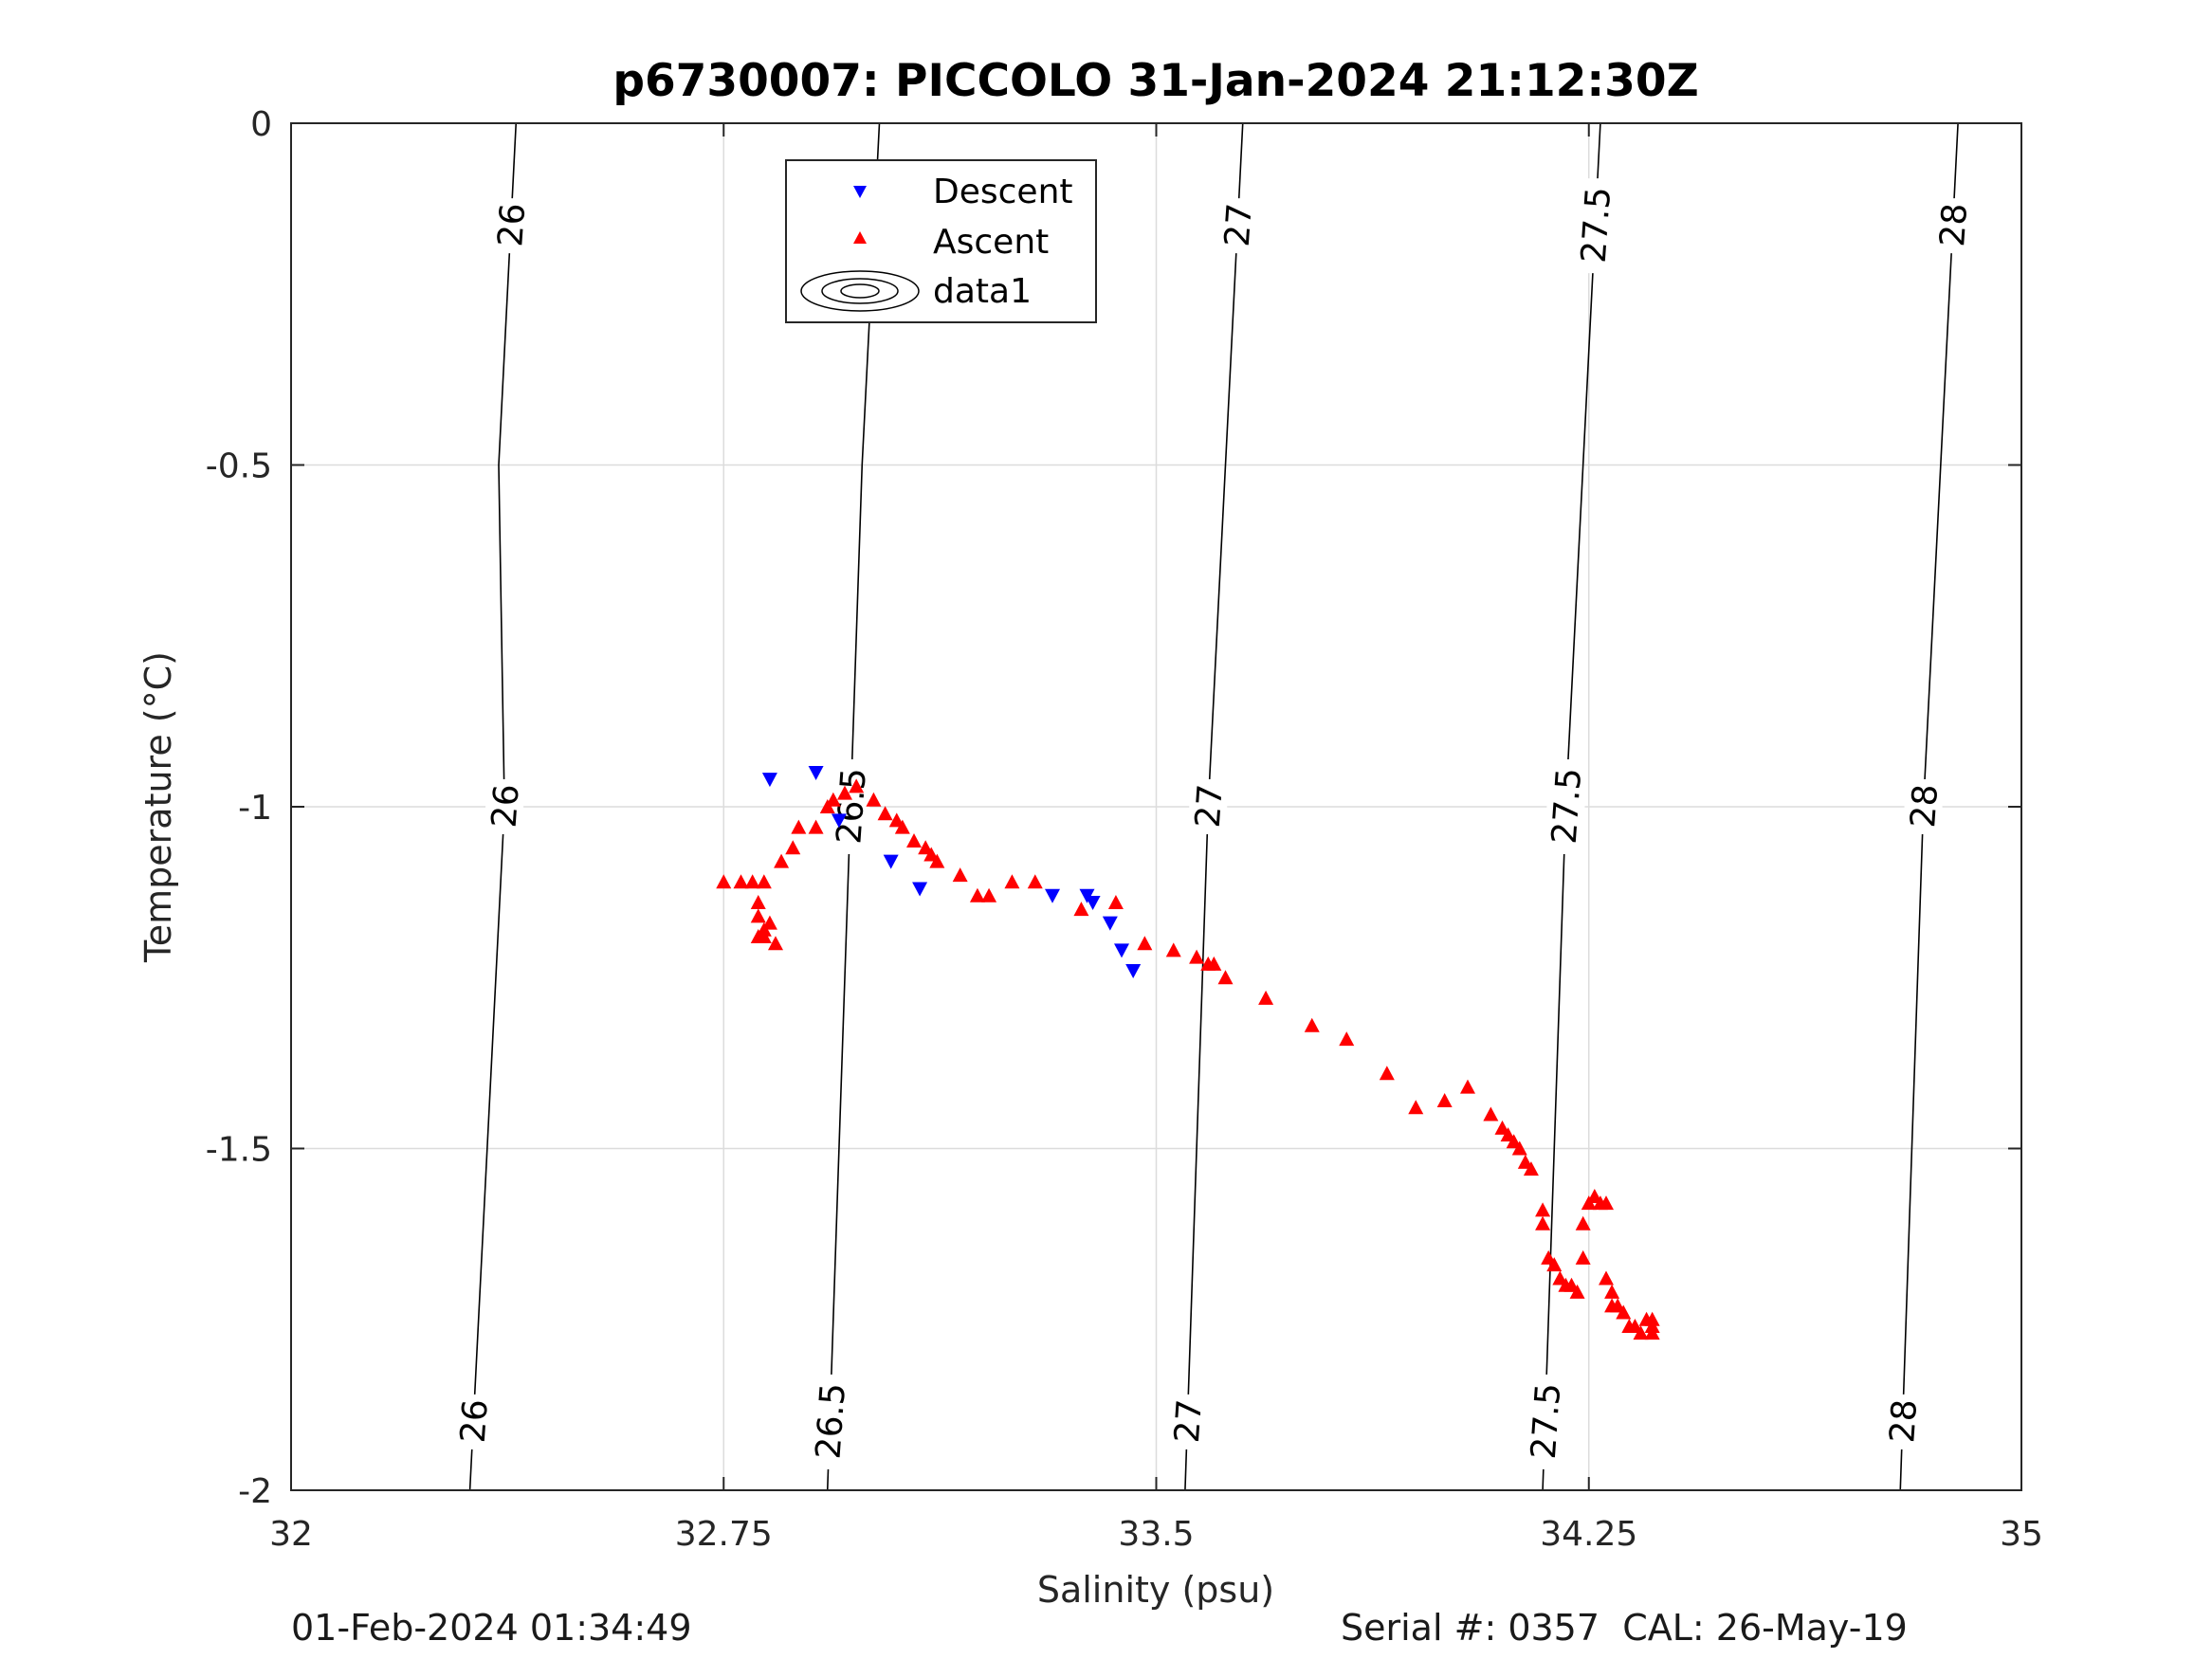  What do you see at coordinates (724, 1534) in the screenshot?
I see `x-tick-label: 32.75` at bounding box center [724, 1534].